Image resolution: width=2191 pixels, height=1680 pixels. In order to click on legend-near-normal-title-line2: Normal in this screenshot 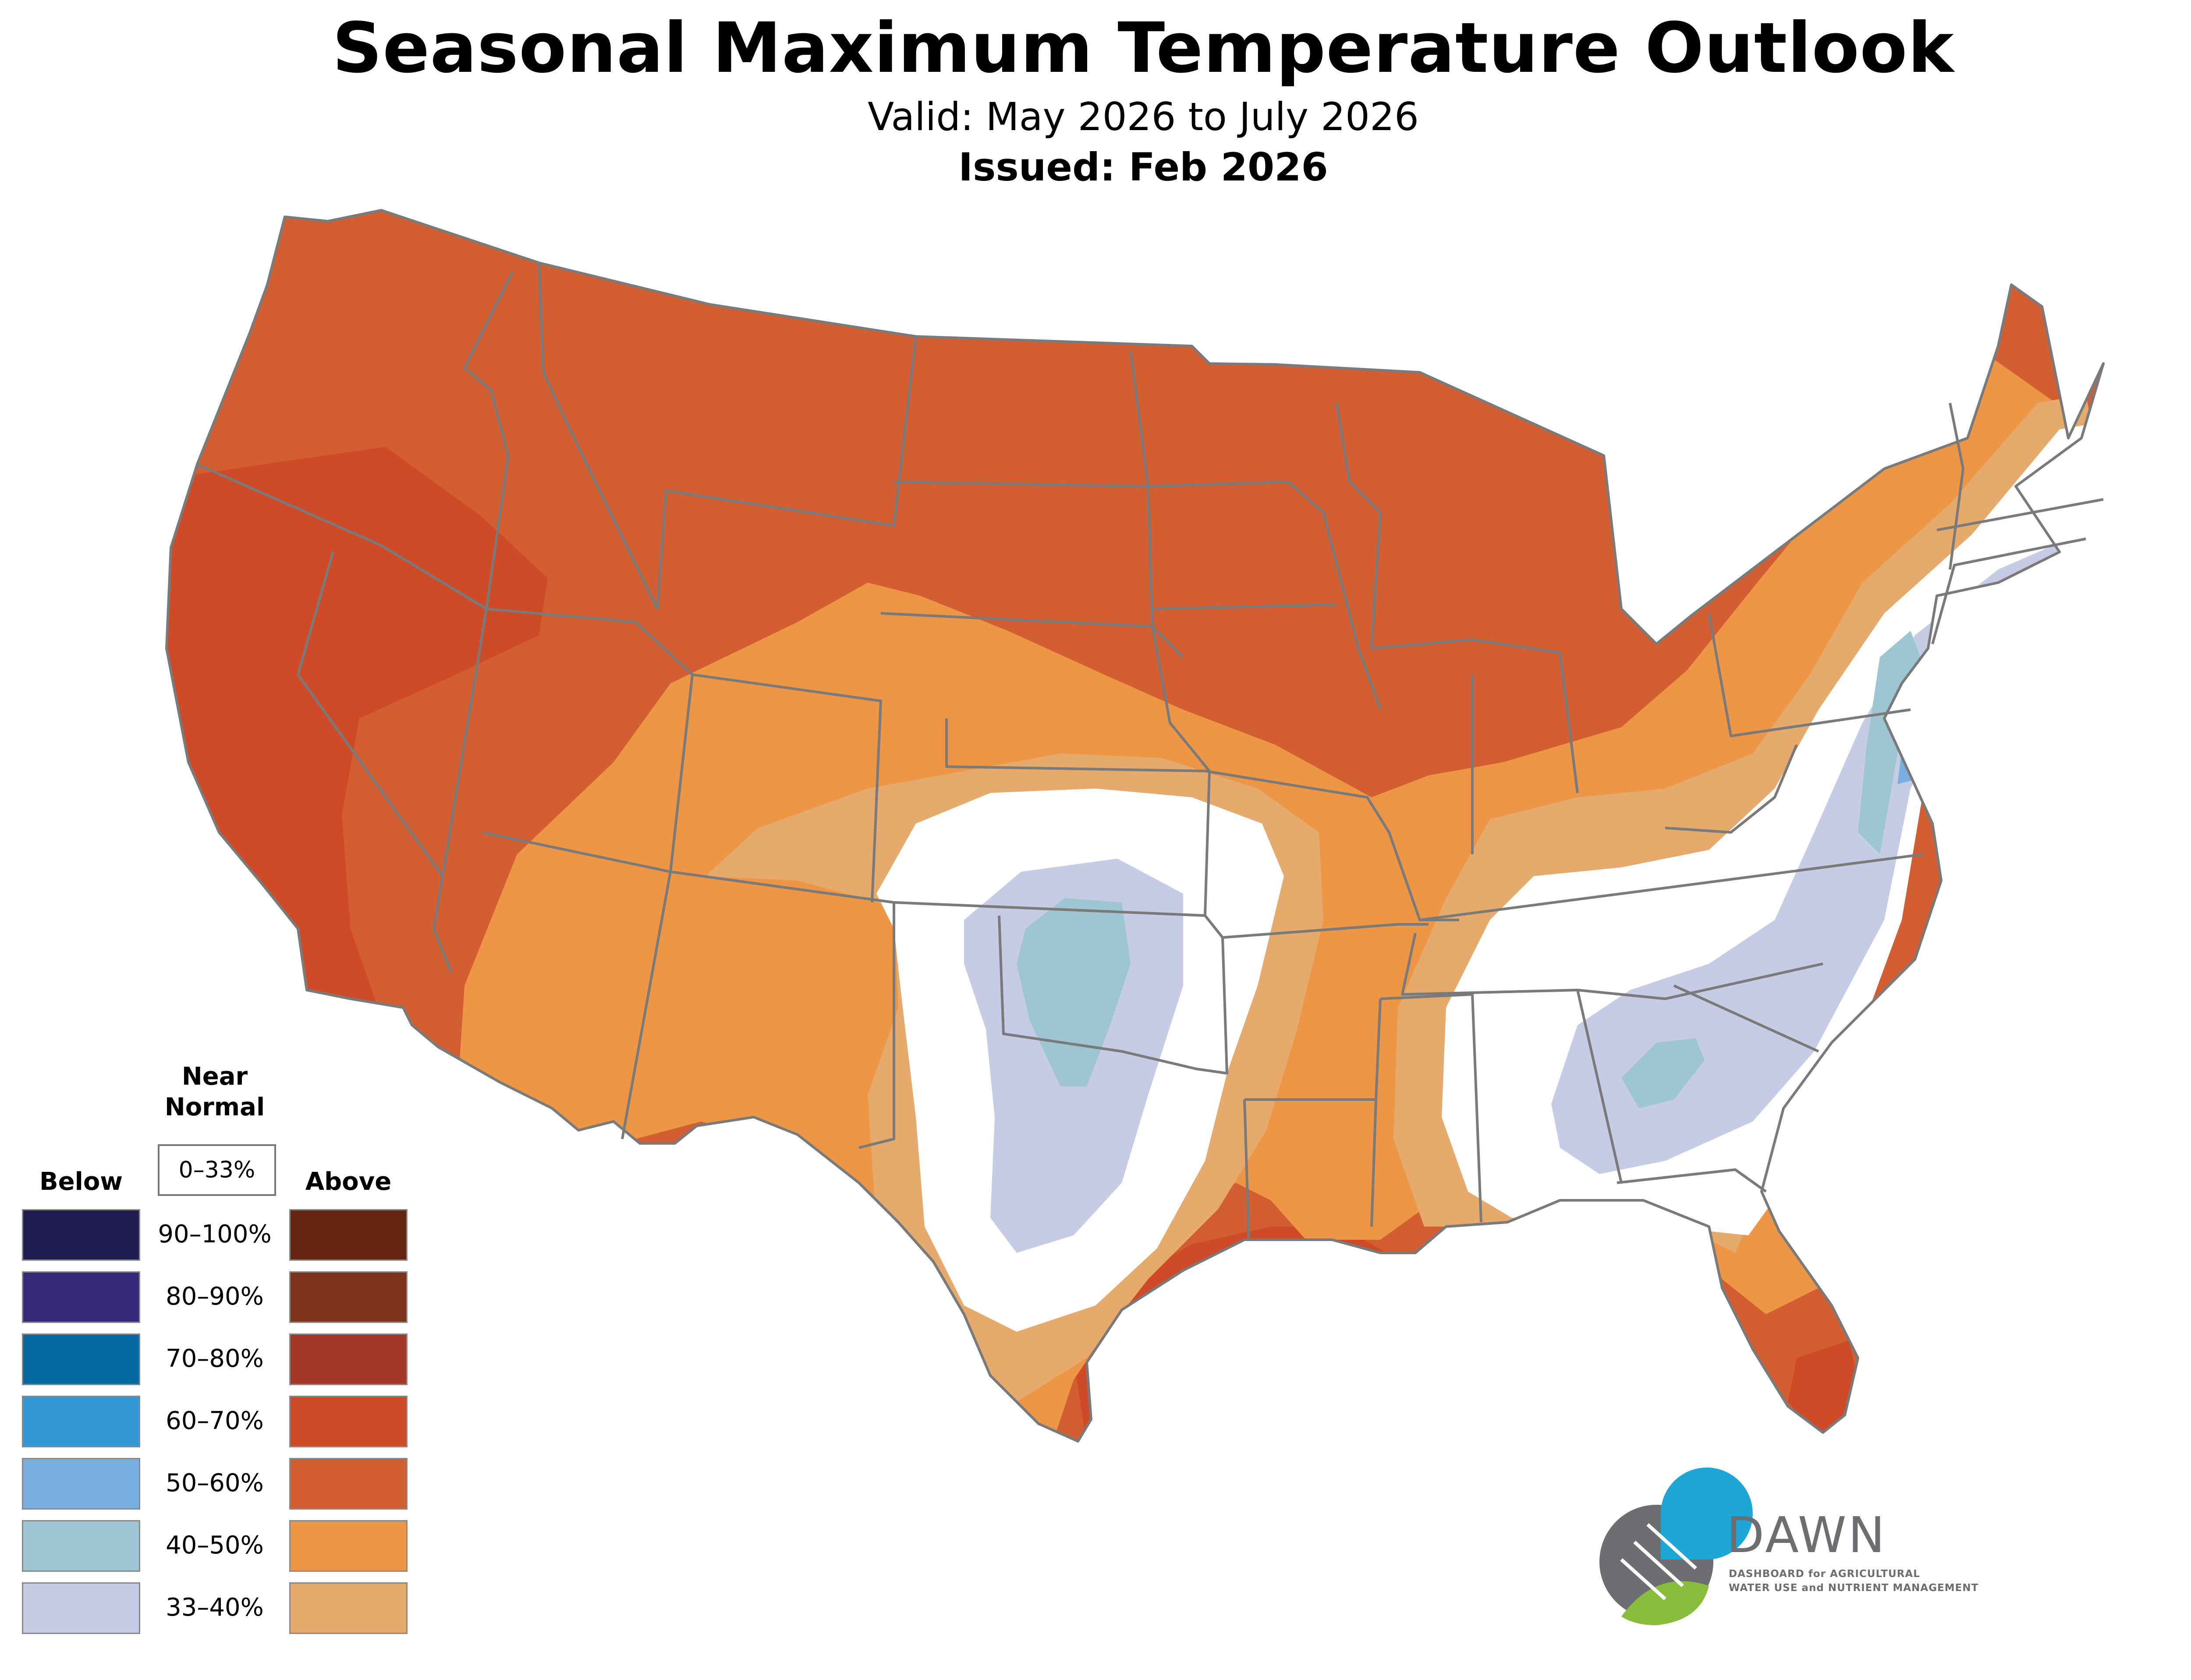, I will do `click(214, 1107)`.